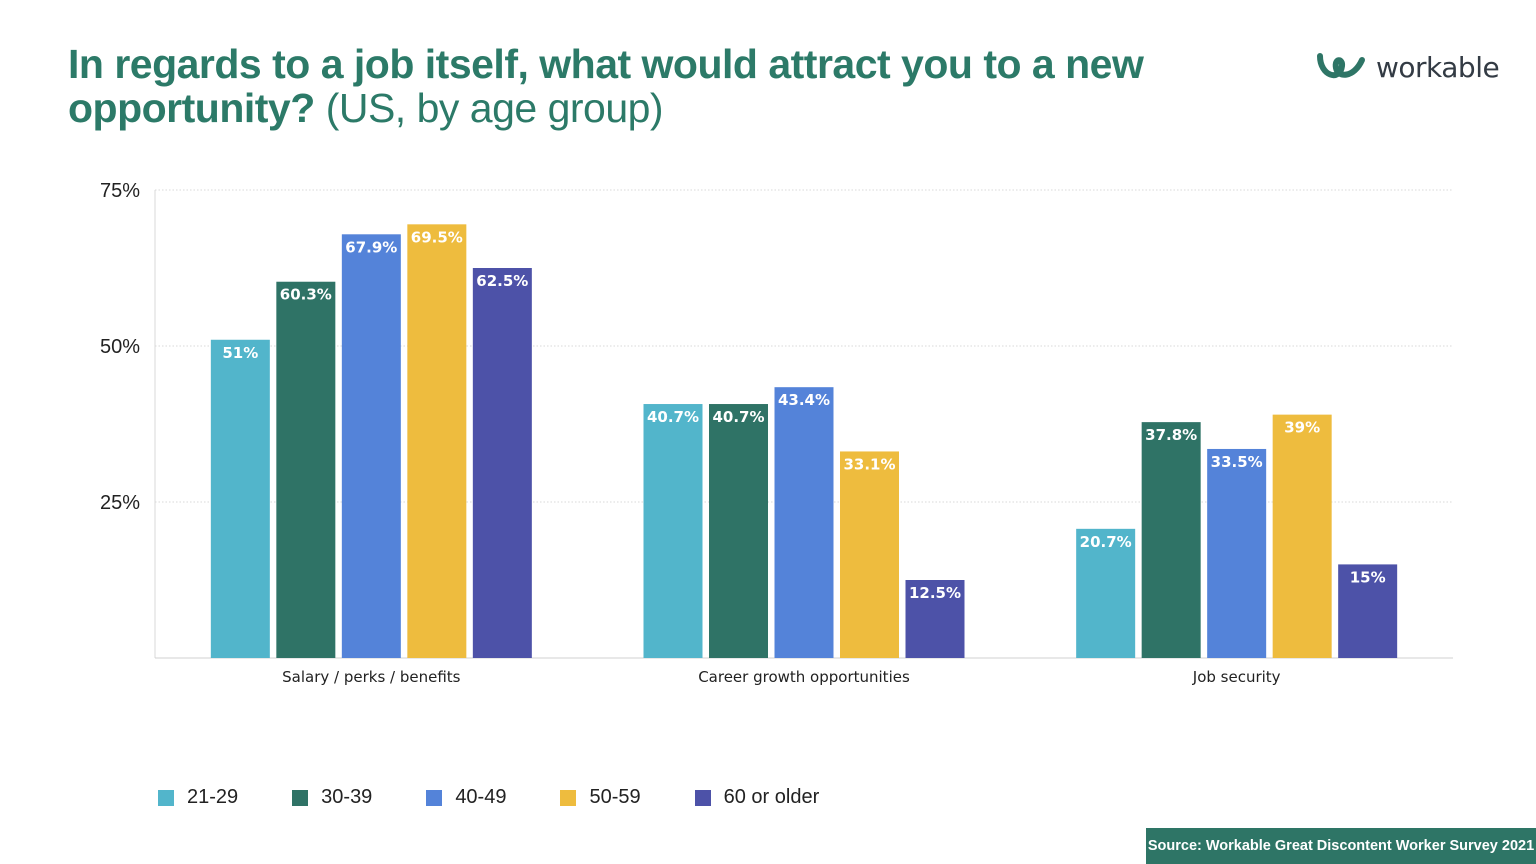 This screenshot has width=1536, height=864. I want to click on data-label: 51%, so click(240, 353).